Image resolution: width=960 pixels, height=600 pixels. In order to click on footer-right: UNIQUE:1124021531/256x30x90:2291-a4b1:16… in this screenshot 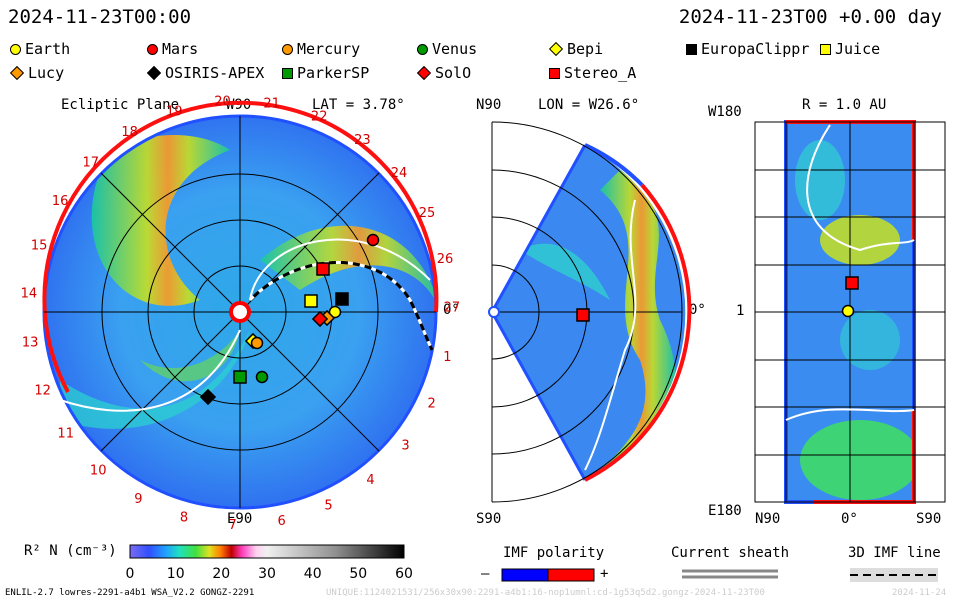, I will do `click(545, 593)`.